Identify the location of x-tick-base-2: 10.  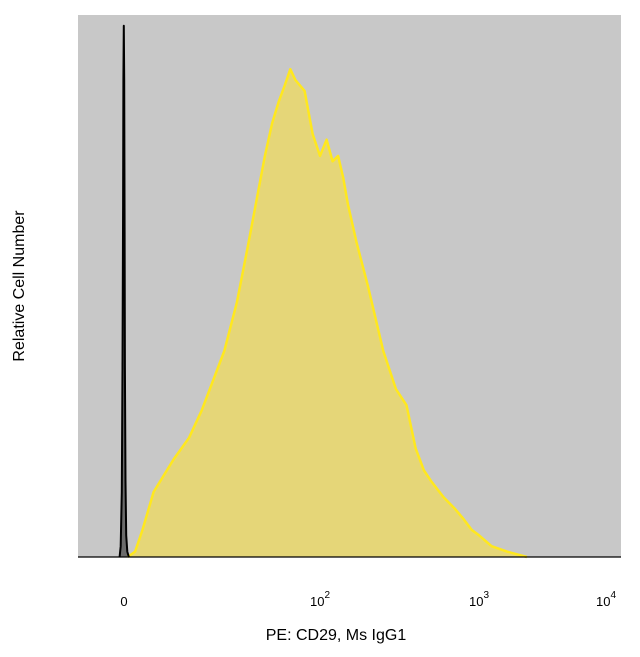
(476, 601).